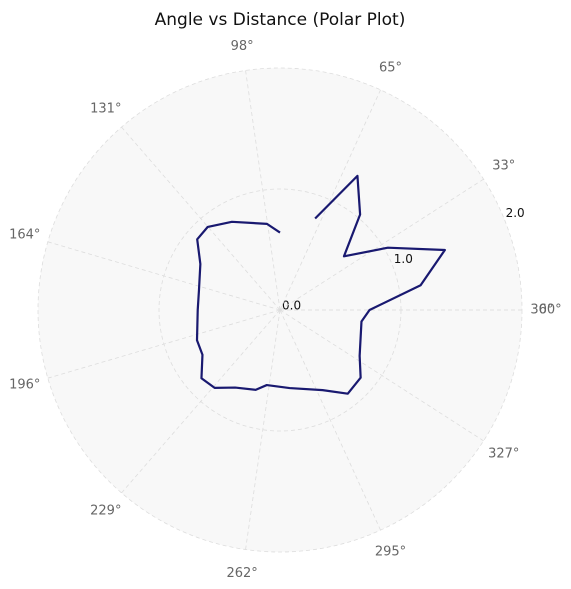 The width and height of the screenshot is (571, 589). What do you see at coordinates (280, 20) in the screenshot?
I see `chart-title: Angle vs Distance (Polar Plot)` at bounding box center [280, 20].